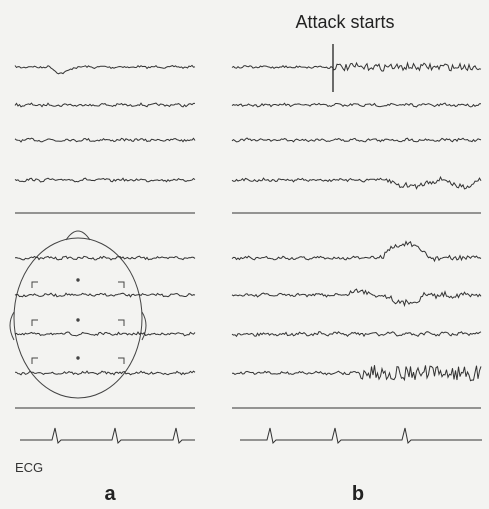  Describe the element at coordinates (78, 314) in the screenshot. I see `head-diagram` at that location.